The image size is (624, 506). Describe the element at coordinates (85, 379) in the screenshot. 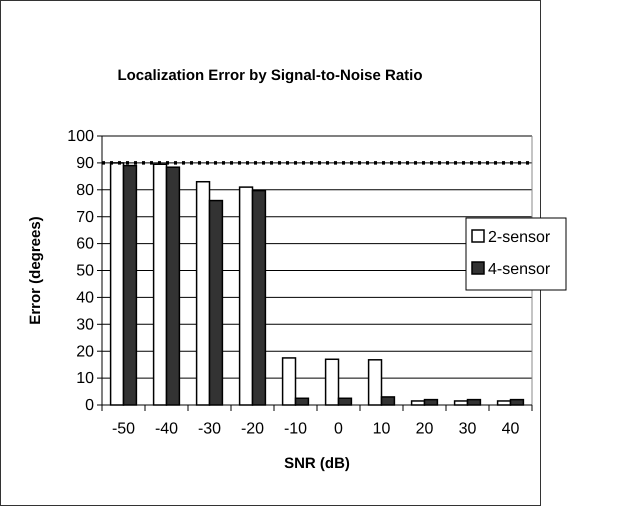

I see `y-tick-label: 10` at that location.